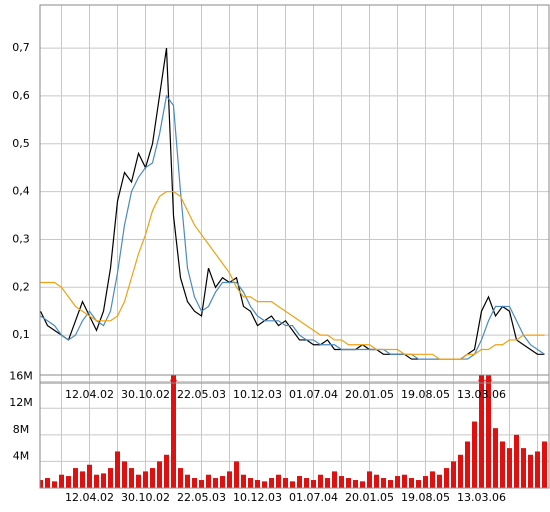  What do you see at coordinates (21, 95) in the screenshot?
I see `y-tick-label: 0,6` at bounding box center [21, 95].